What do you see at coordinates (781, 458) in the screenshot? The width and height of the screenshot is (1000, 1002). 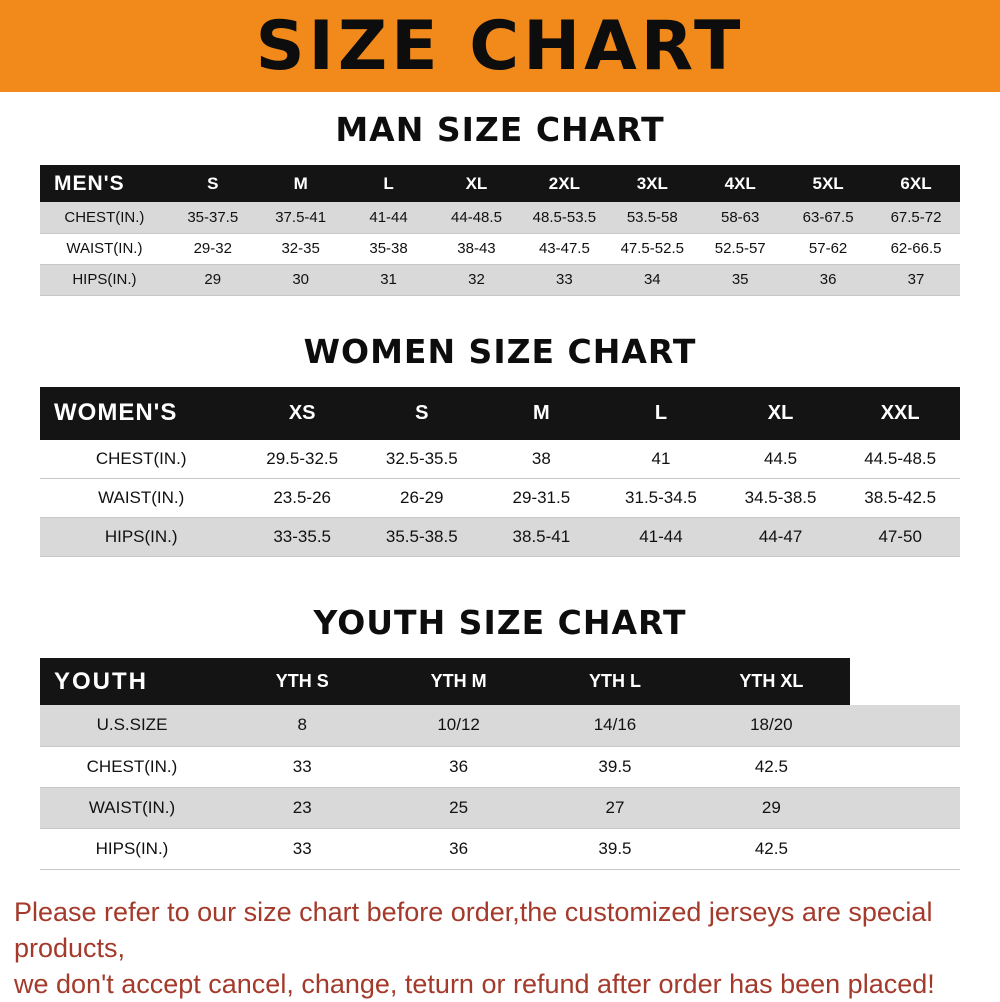 I see `size-value-cell: 44.5` at bounding box center [781, 458].